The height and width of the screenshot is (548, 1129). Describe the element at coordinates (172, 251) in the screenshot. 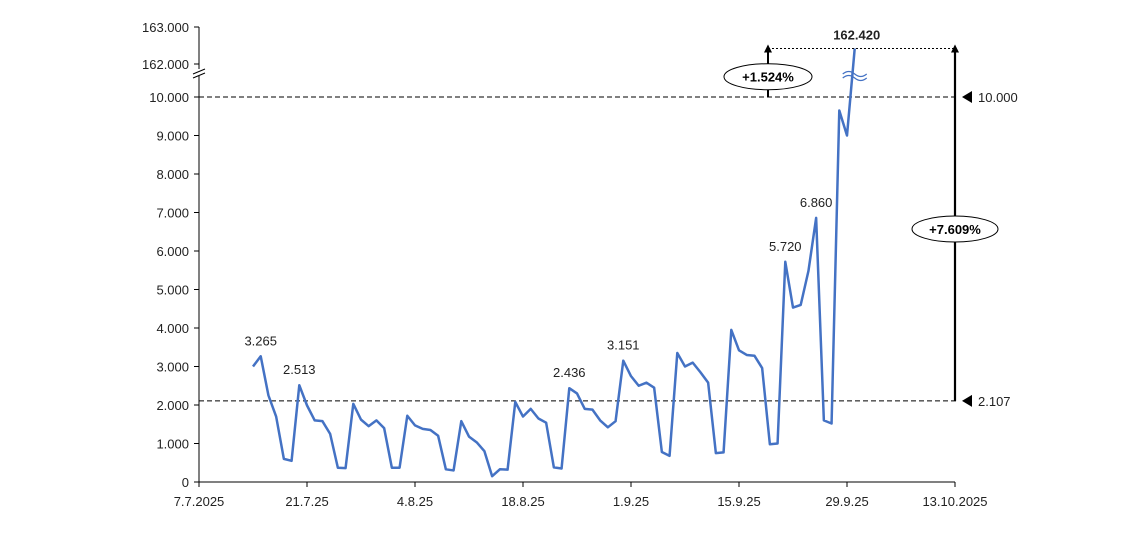

I see `y-tick-label: 6.000` at that location.